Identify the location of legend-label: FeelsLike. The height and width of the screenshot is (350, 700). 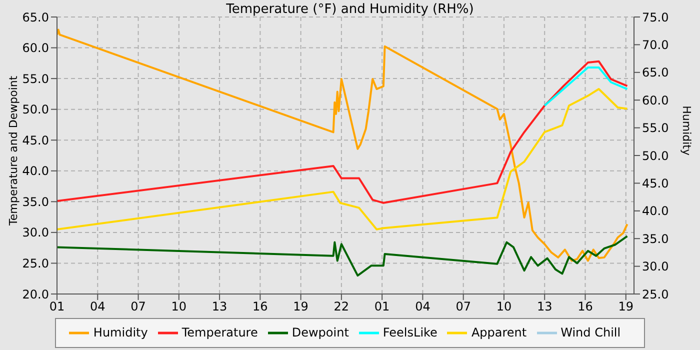
(410, 332).